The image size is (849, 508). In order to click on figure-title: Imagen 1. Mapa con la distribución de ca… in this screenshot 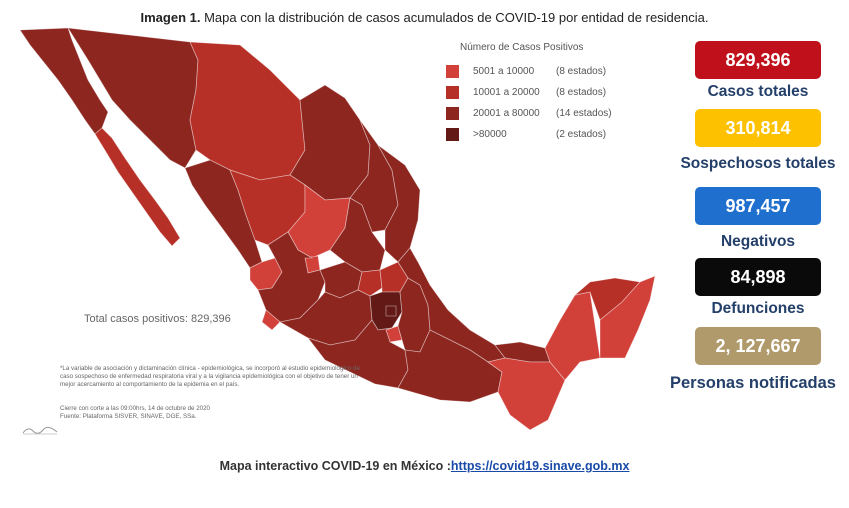, I will do `click(424, 17)`.